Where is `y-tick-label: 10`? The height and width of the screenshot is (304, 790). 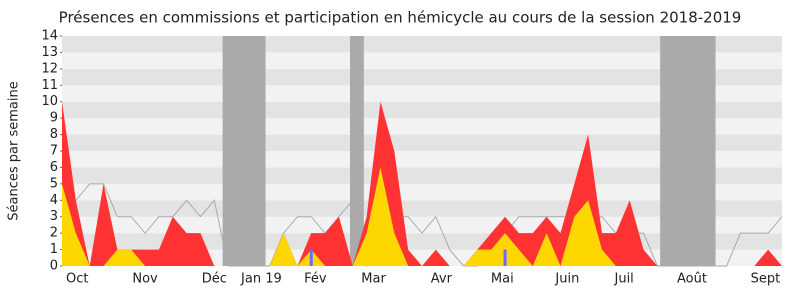 y-tick-label: 10 is located at coordinates (49, 101).